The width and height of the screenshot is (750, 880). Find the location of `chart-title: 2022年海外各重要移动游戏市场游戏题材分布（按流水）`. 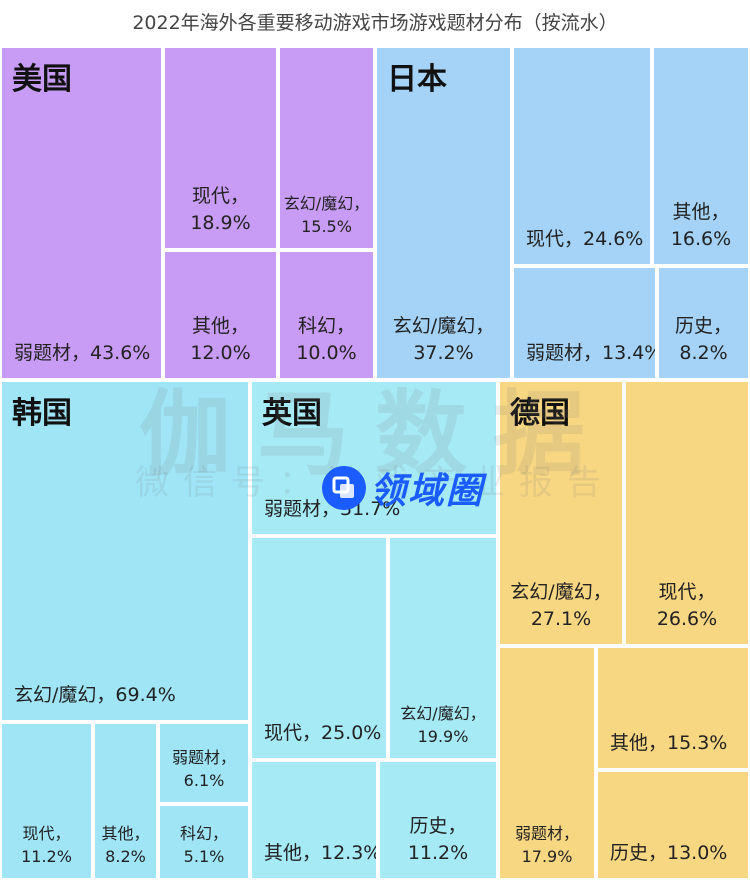

chart-title: 2022年海外各重要移动游戏市场游戏题材分布（按流水） is located at coordinates (375, 23).